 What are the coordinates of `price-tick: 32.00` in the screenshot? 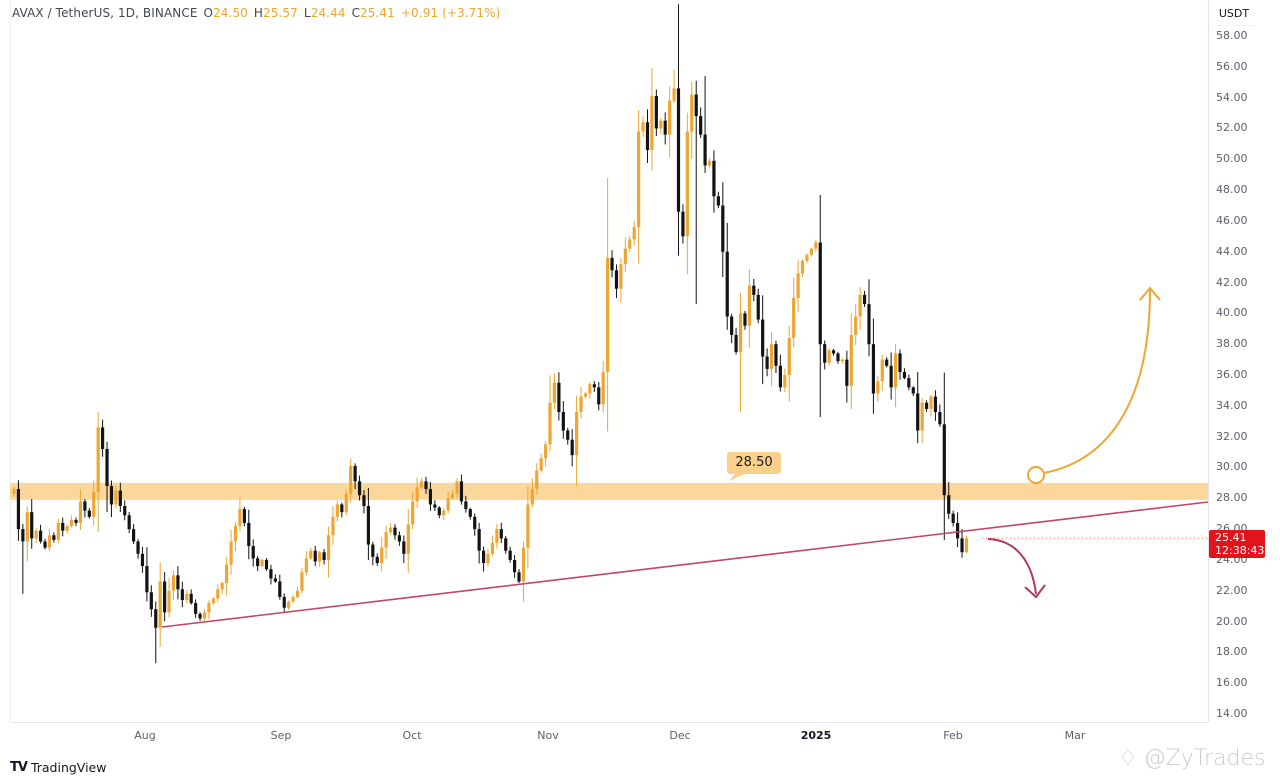 It's located at (1232, 436).